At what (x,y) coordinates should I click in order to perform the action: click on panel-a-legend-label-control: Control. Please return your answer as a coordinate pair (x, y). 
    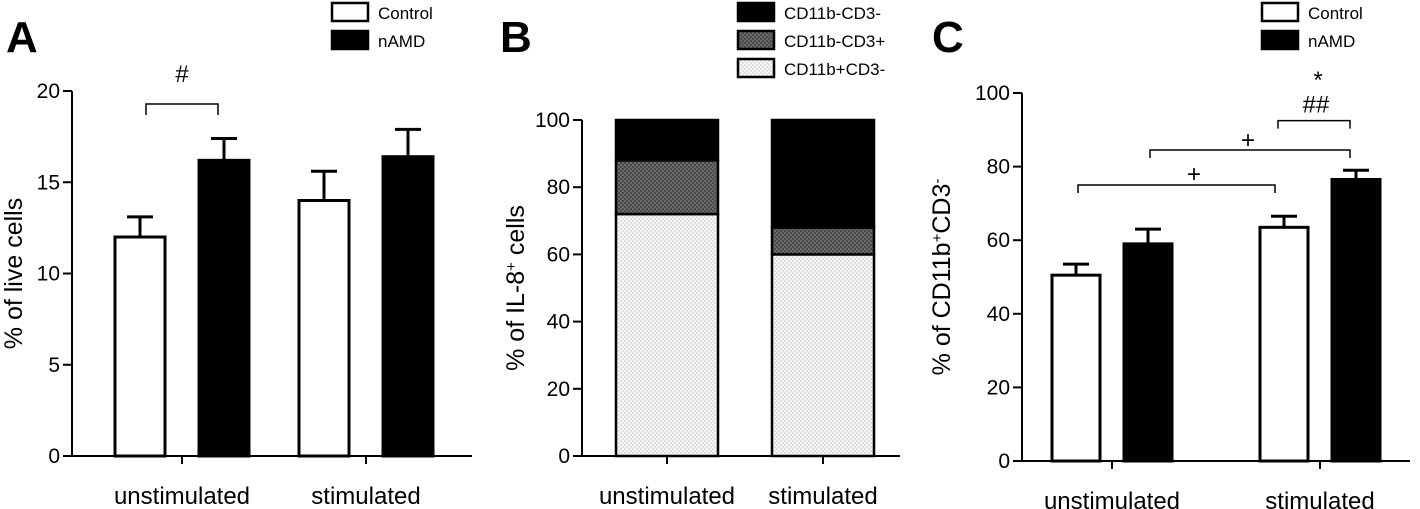
    Looking at the image, I should click on (405, 13).